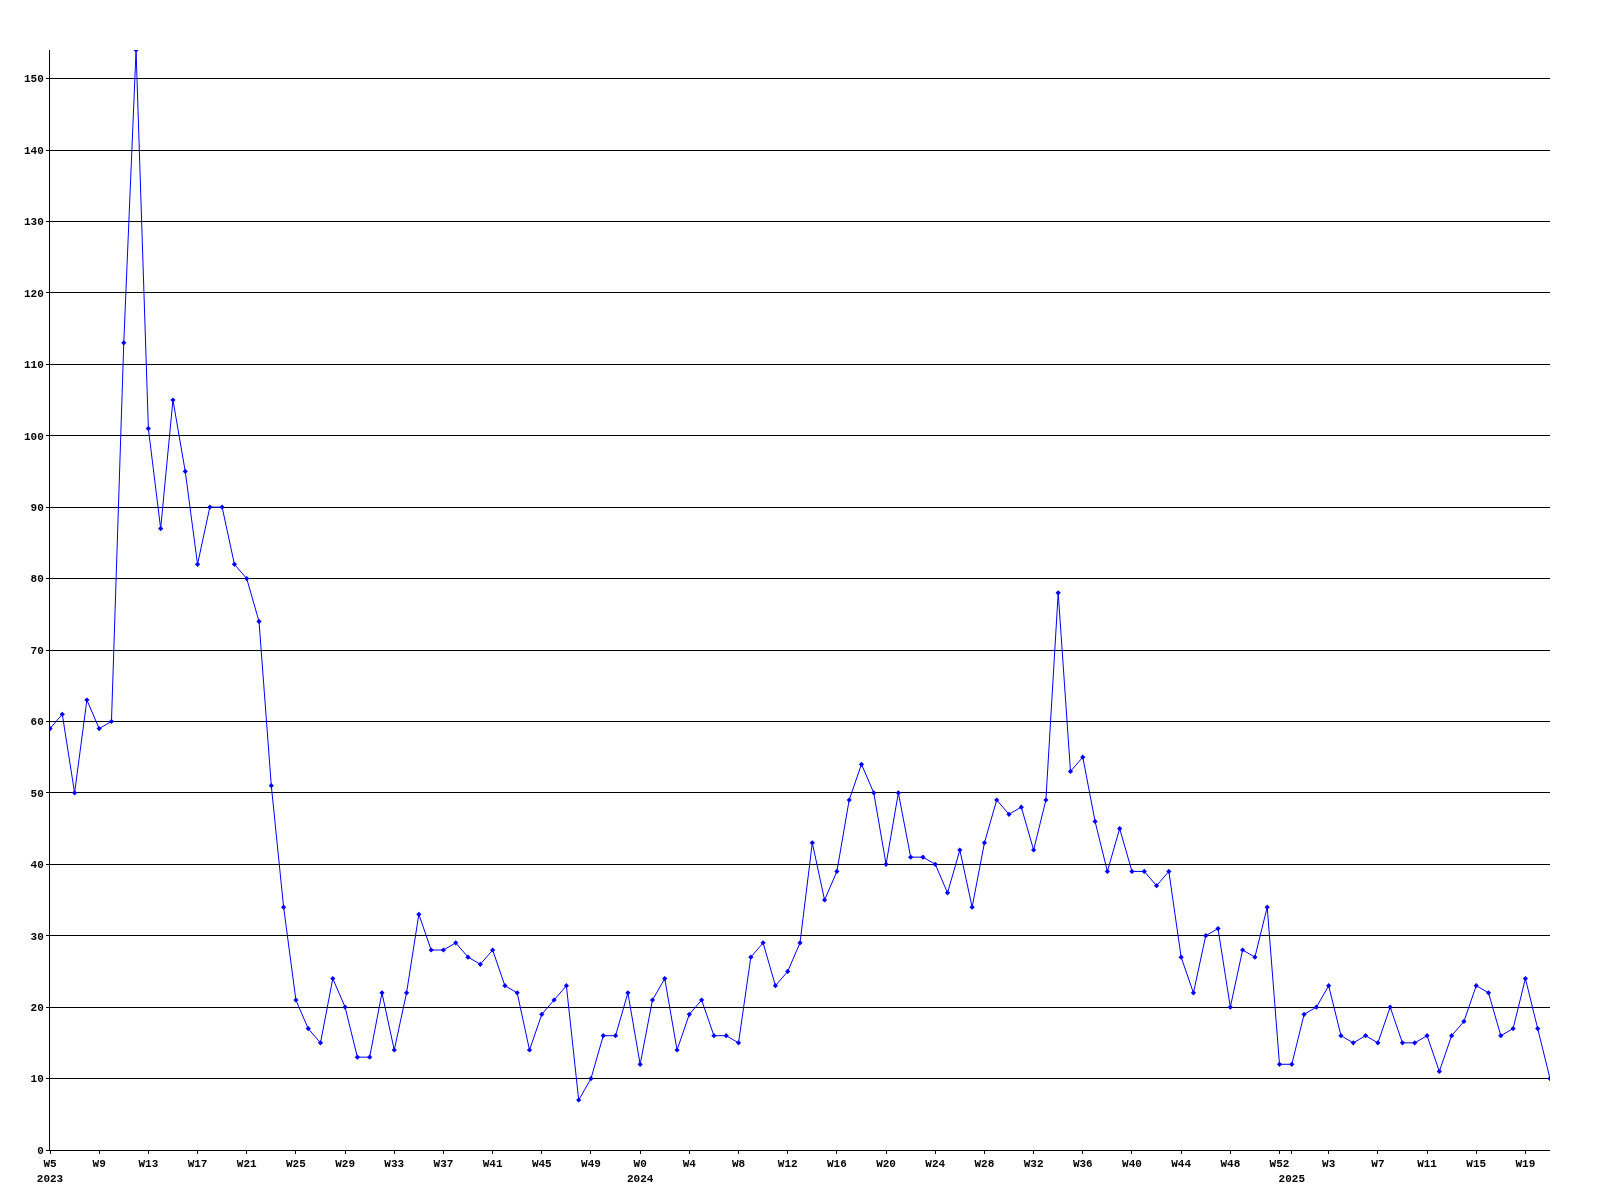  I want to click on x-tick-label: W13, so click(148, 1164).